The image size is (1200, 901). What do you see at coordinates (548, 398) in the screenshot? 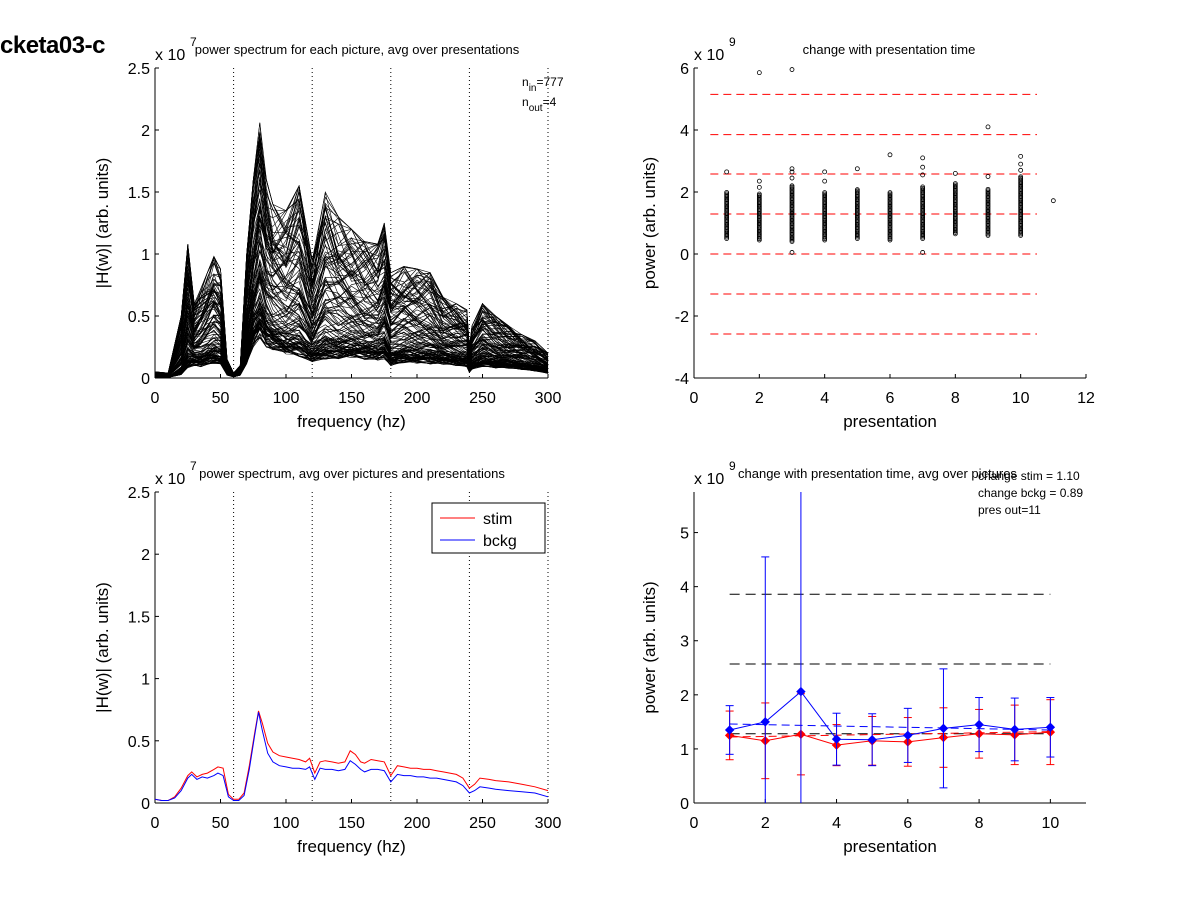
I see `p1-xtick-label: 300` at bounding box center [548, 398].